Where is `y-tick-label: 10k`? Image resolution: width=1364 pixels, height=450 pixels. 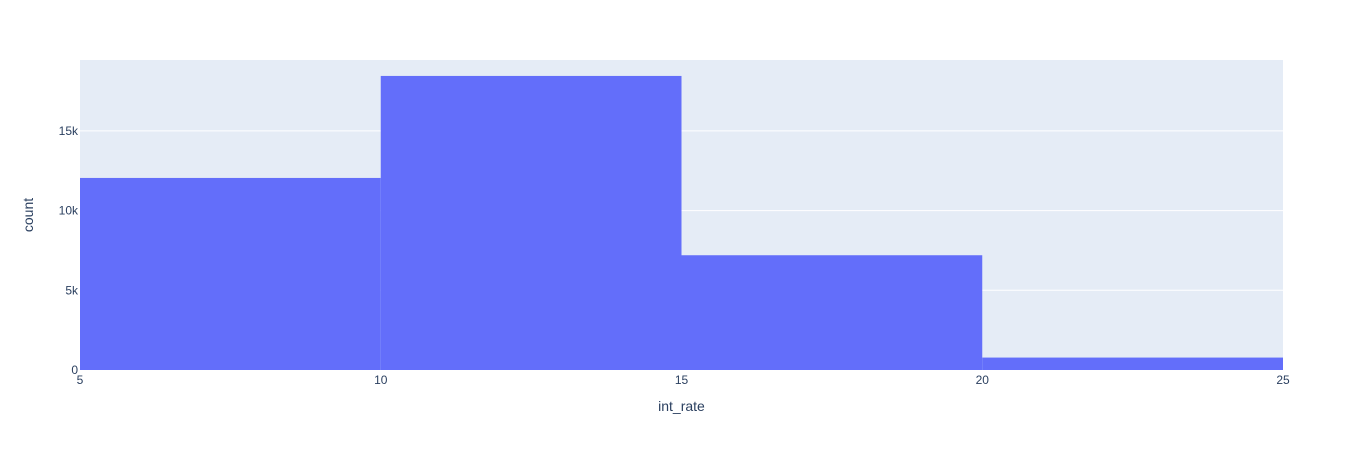
y-tick-label: 10k is located at coordinates (69, 211).